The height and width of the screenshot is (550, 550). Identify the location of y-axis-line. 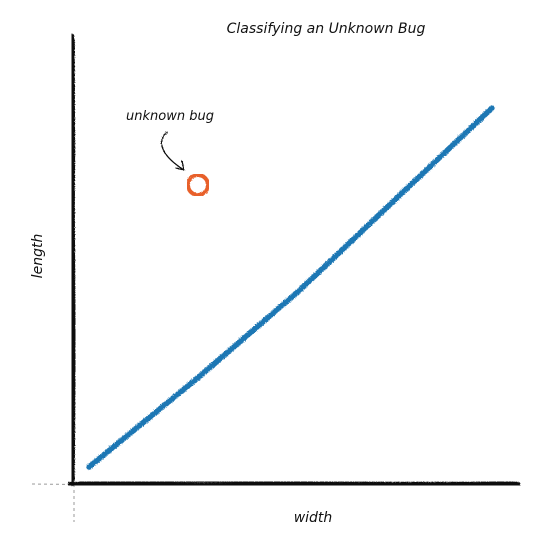
(72, 260).